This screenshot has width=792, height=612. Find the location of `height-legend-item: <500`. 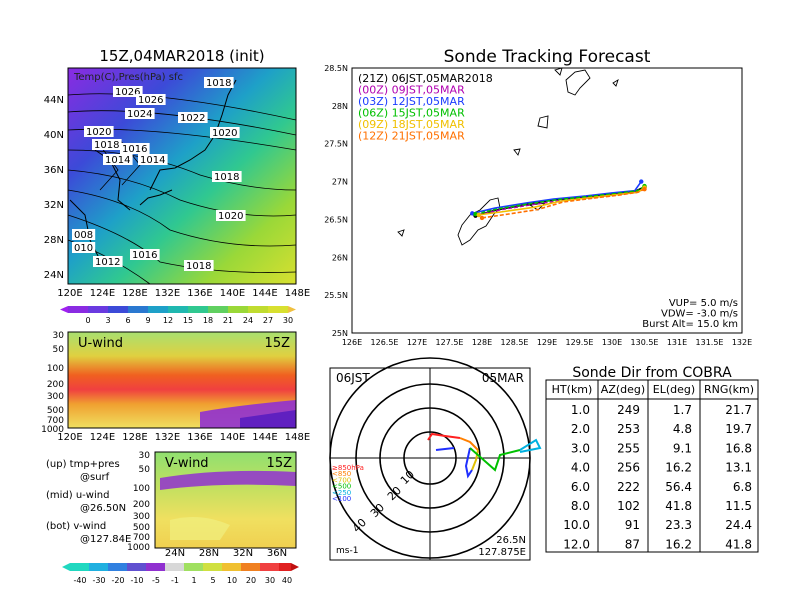

height-legend-item: <500 is located at coordinates (341, 487).